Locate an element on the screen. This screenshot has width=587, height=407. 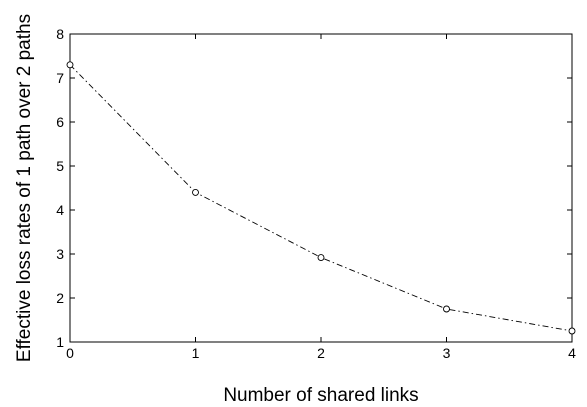
x-tick-label: 3 is located at coordinates (447, 353).